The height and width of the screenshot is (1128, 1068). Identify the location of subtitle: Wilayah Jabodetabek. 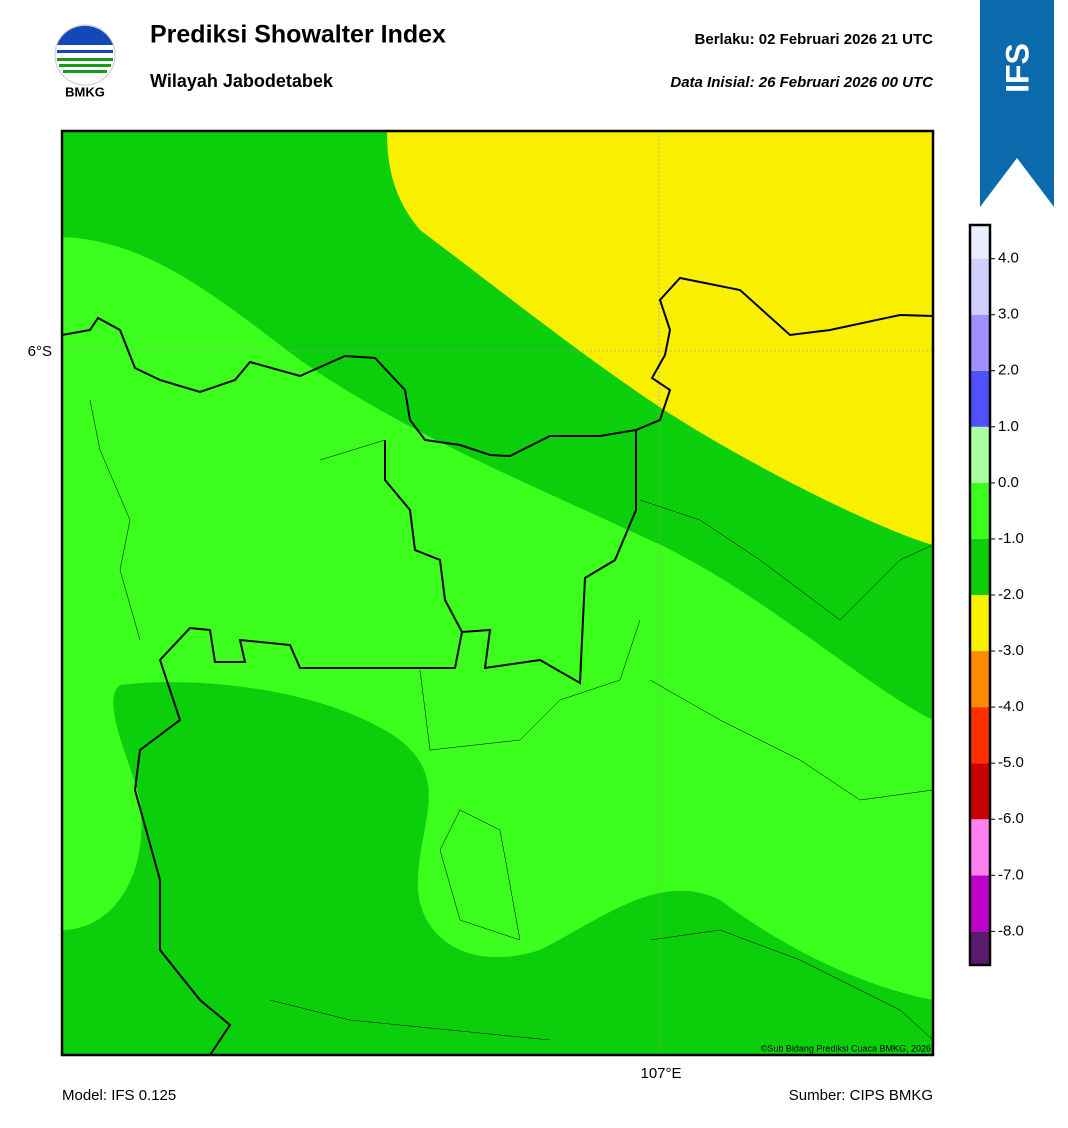
(242, 81).